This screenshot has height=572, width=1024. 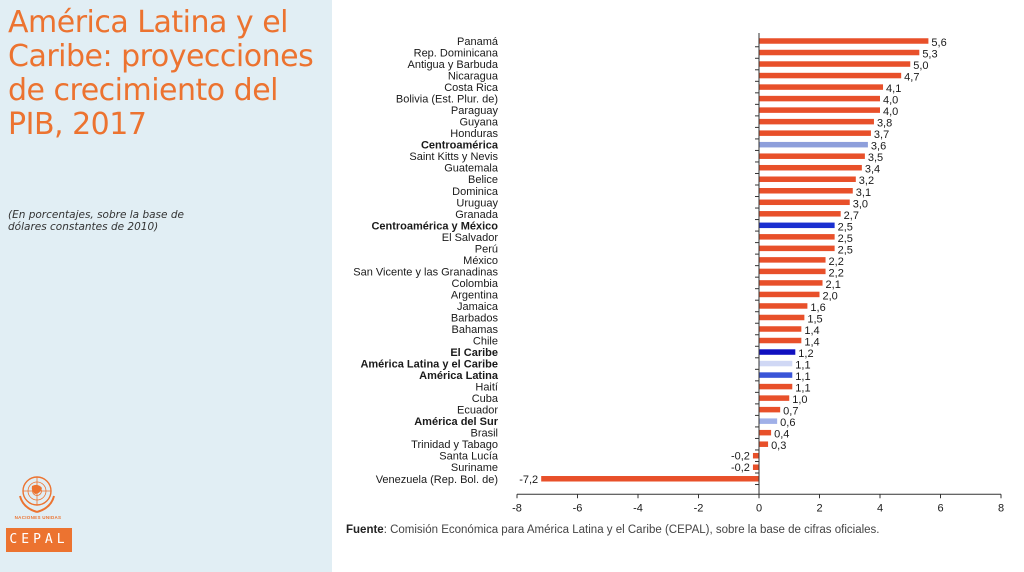 What do you see at coordinates (475, 318) in the screenshot?
I see `category-label: Barbados` at bounding box center [475, 318].